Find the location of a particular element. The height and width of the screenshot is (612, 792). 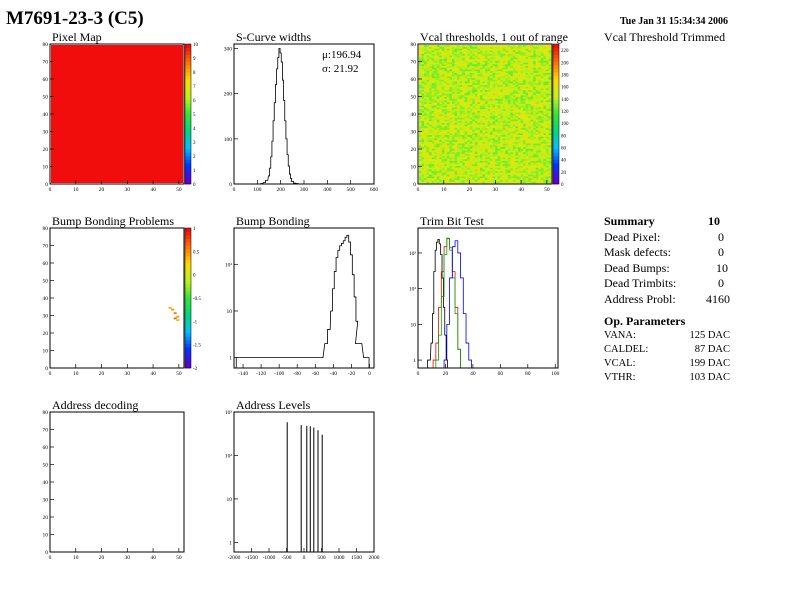

bump-problem-cell is located at coordinates (173, 309).